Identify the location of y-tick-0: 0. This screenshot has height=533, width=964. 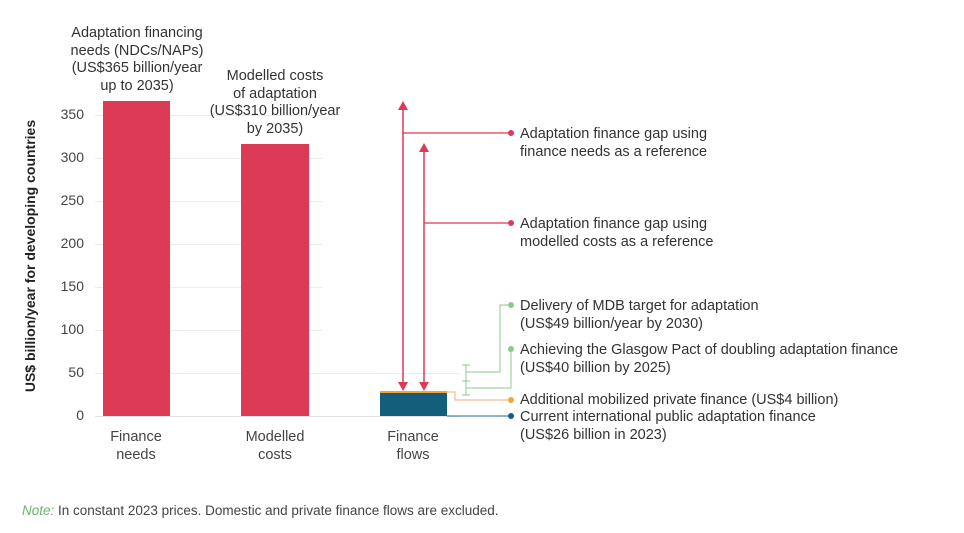
(80, 415).